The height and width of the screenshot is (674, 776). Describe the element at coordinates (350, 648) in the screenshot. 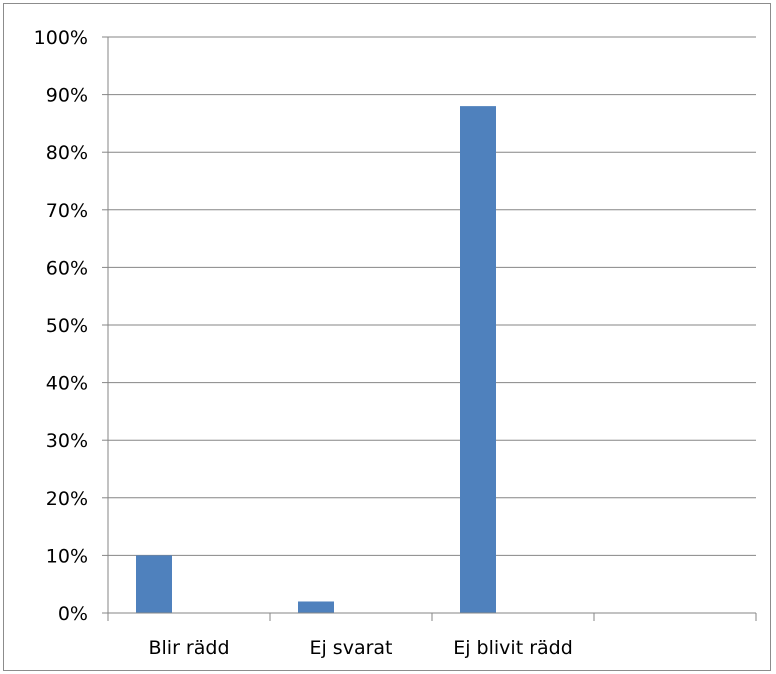

I see `x-tick-label: Ej svarat` at that location.